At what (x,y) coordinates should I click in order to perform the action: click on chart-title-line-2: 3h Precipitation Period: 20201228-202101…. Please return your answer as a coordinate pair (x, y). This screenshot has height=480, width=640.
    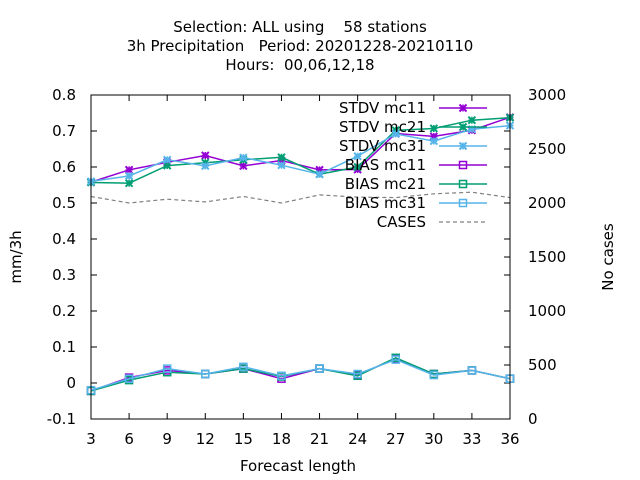
    Looking at the image, I should click on (300, 46).